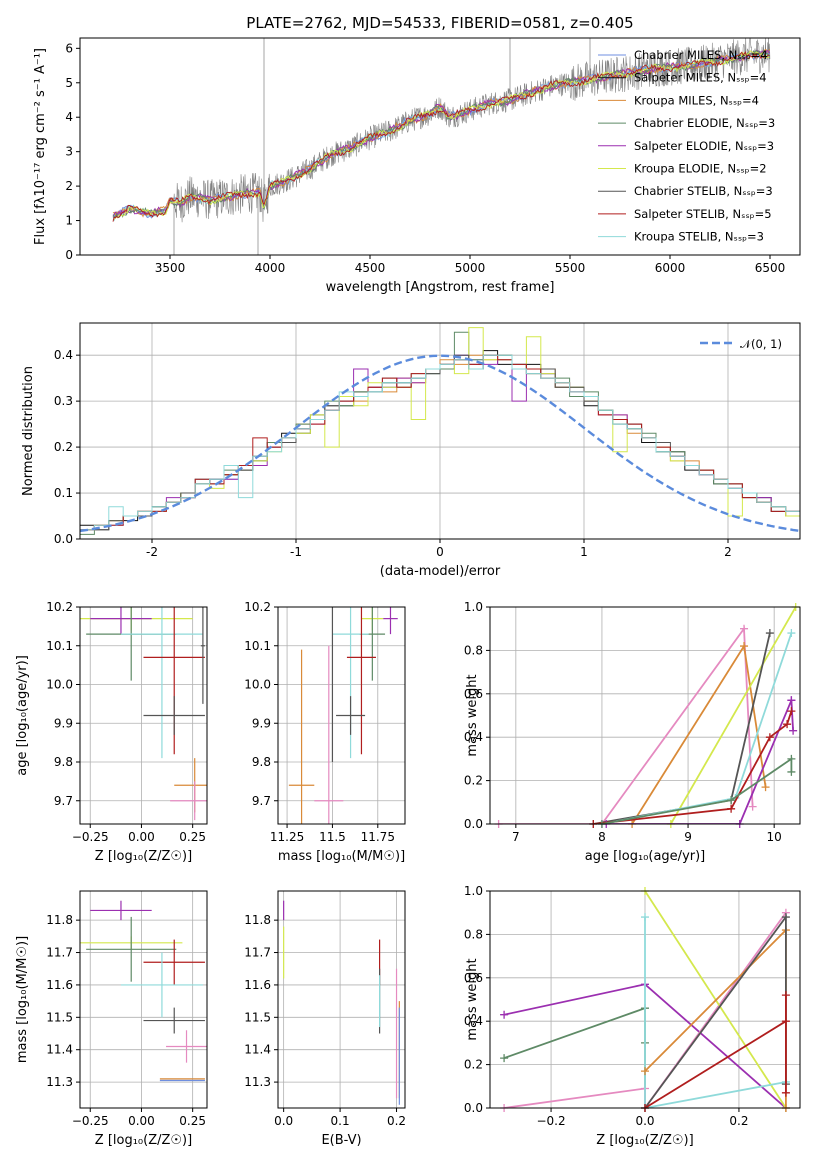  Describe the element at coordinates (440, 571) in the screenshot. I see `x-axis-label: (data-model)/error` at that location.